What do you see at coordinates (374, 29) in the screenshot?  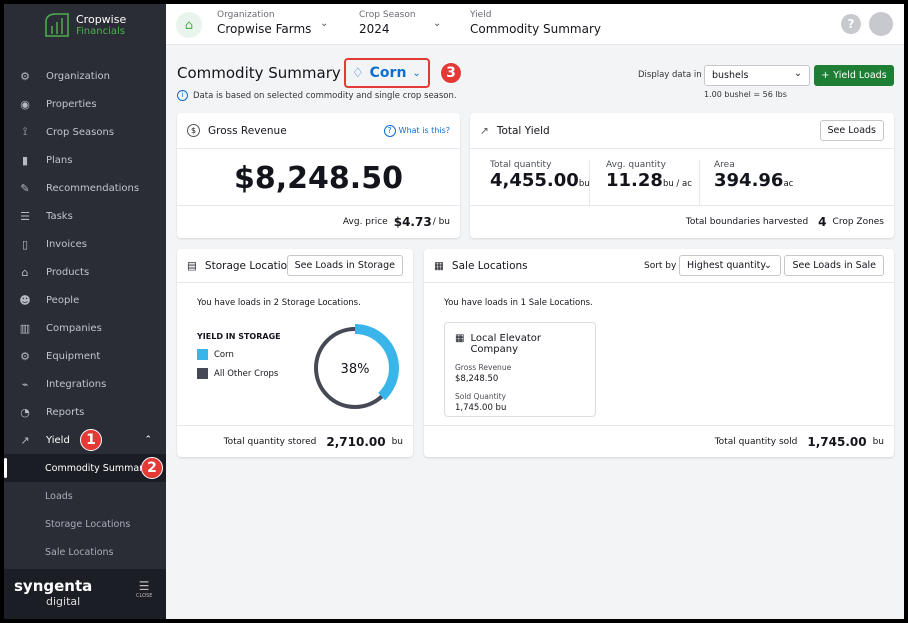 I see `season-value: 2024` at bounding box center [374, 29].